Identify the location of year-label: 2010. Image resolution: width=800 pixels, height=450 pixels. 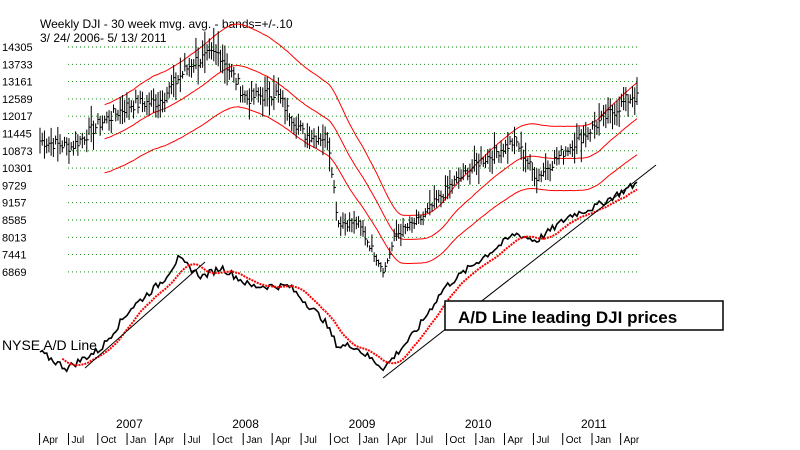
(478, 424).